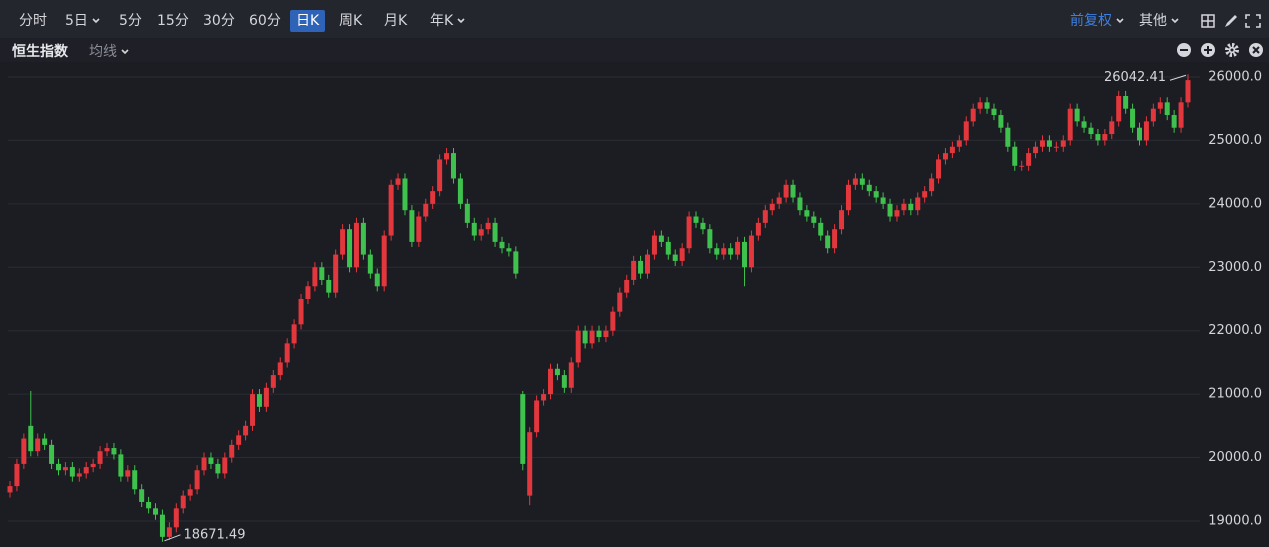 This screenshot has width=1269, height=547. I want to click on ma-menu: 均线, so click(109, 51).